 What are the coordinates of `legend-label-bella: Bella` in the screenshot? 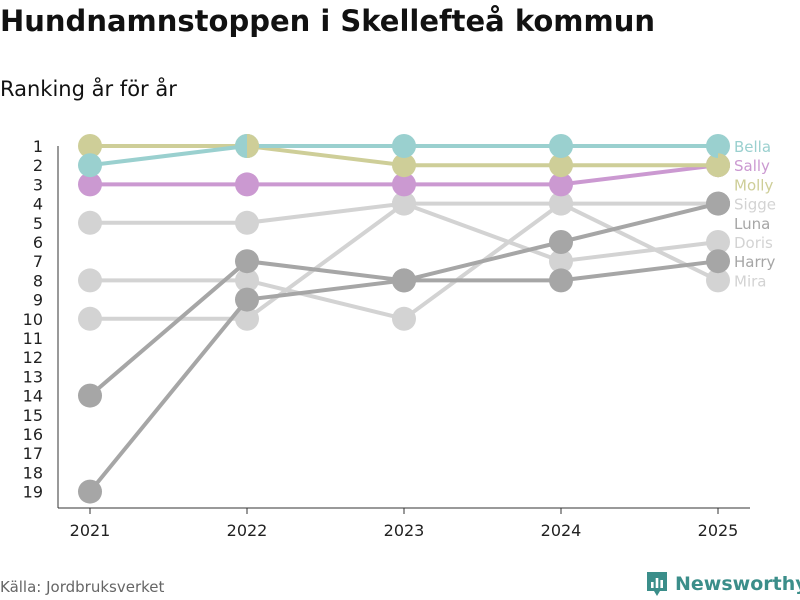 It's located at (752, 147).